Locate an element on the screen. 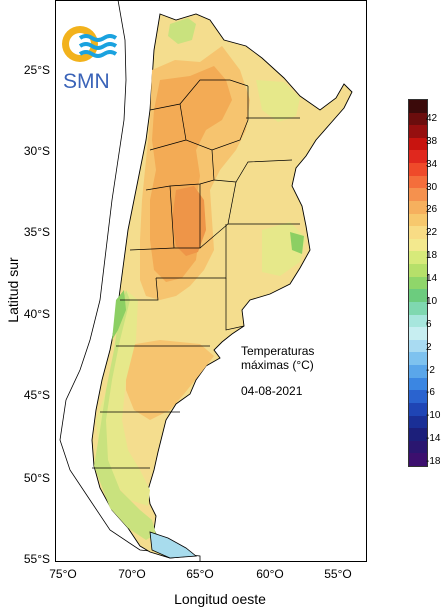 Image resolution: width=442 pixels, height=611 pixels. cool-zone-north-andes is located at coordinates (182, 31).